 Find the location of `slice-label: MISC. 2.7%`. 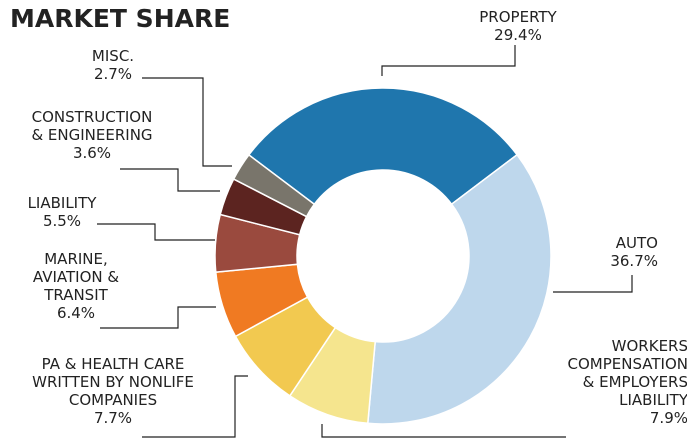

slice-label: MISC. 2.7% is located at coordinates (113, 65).